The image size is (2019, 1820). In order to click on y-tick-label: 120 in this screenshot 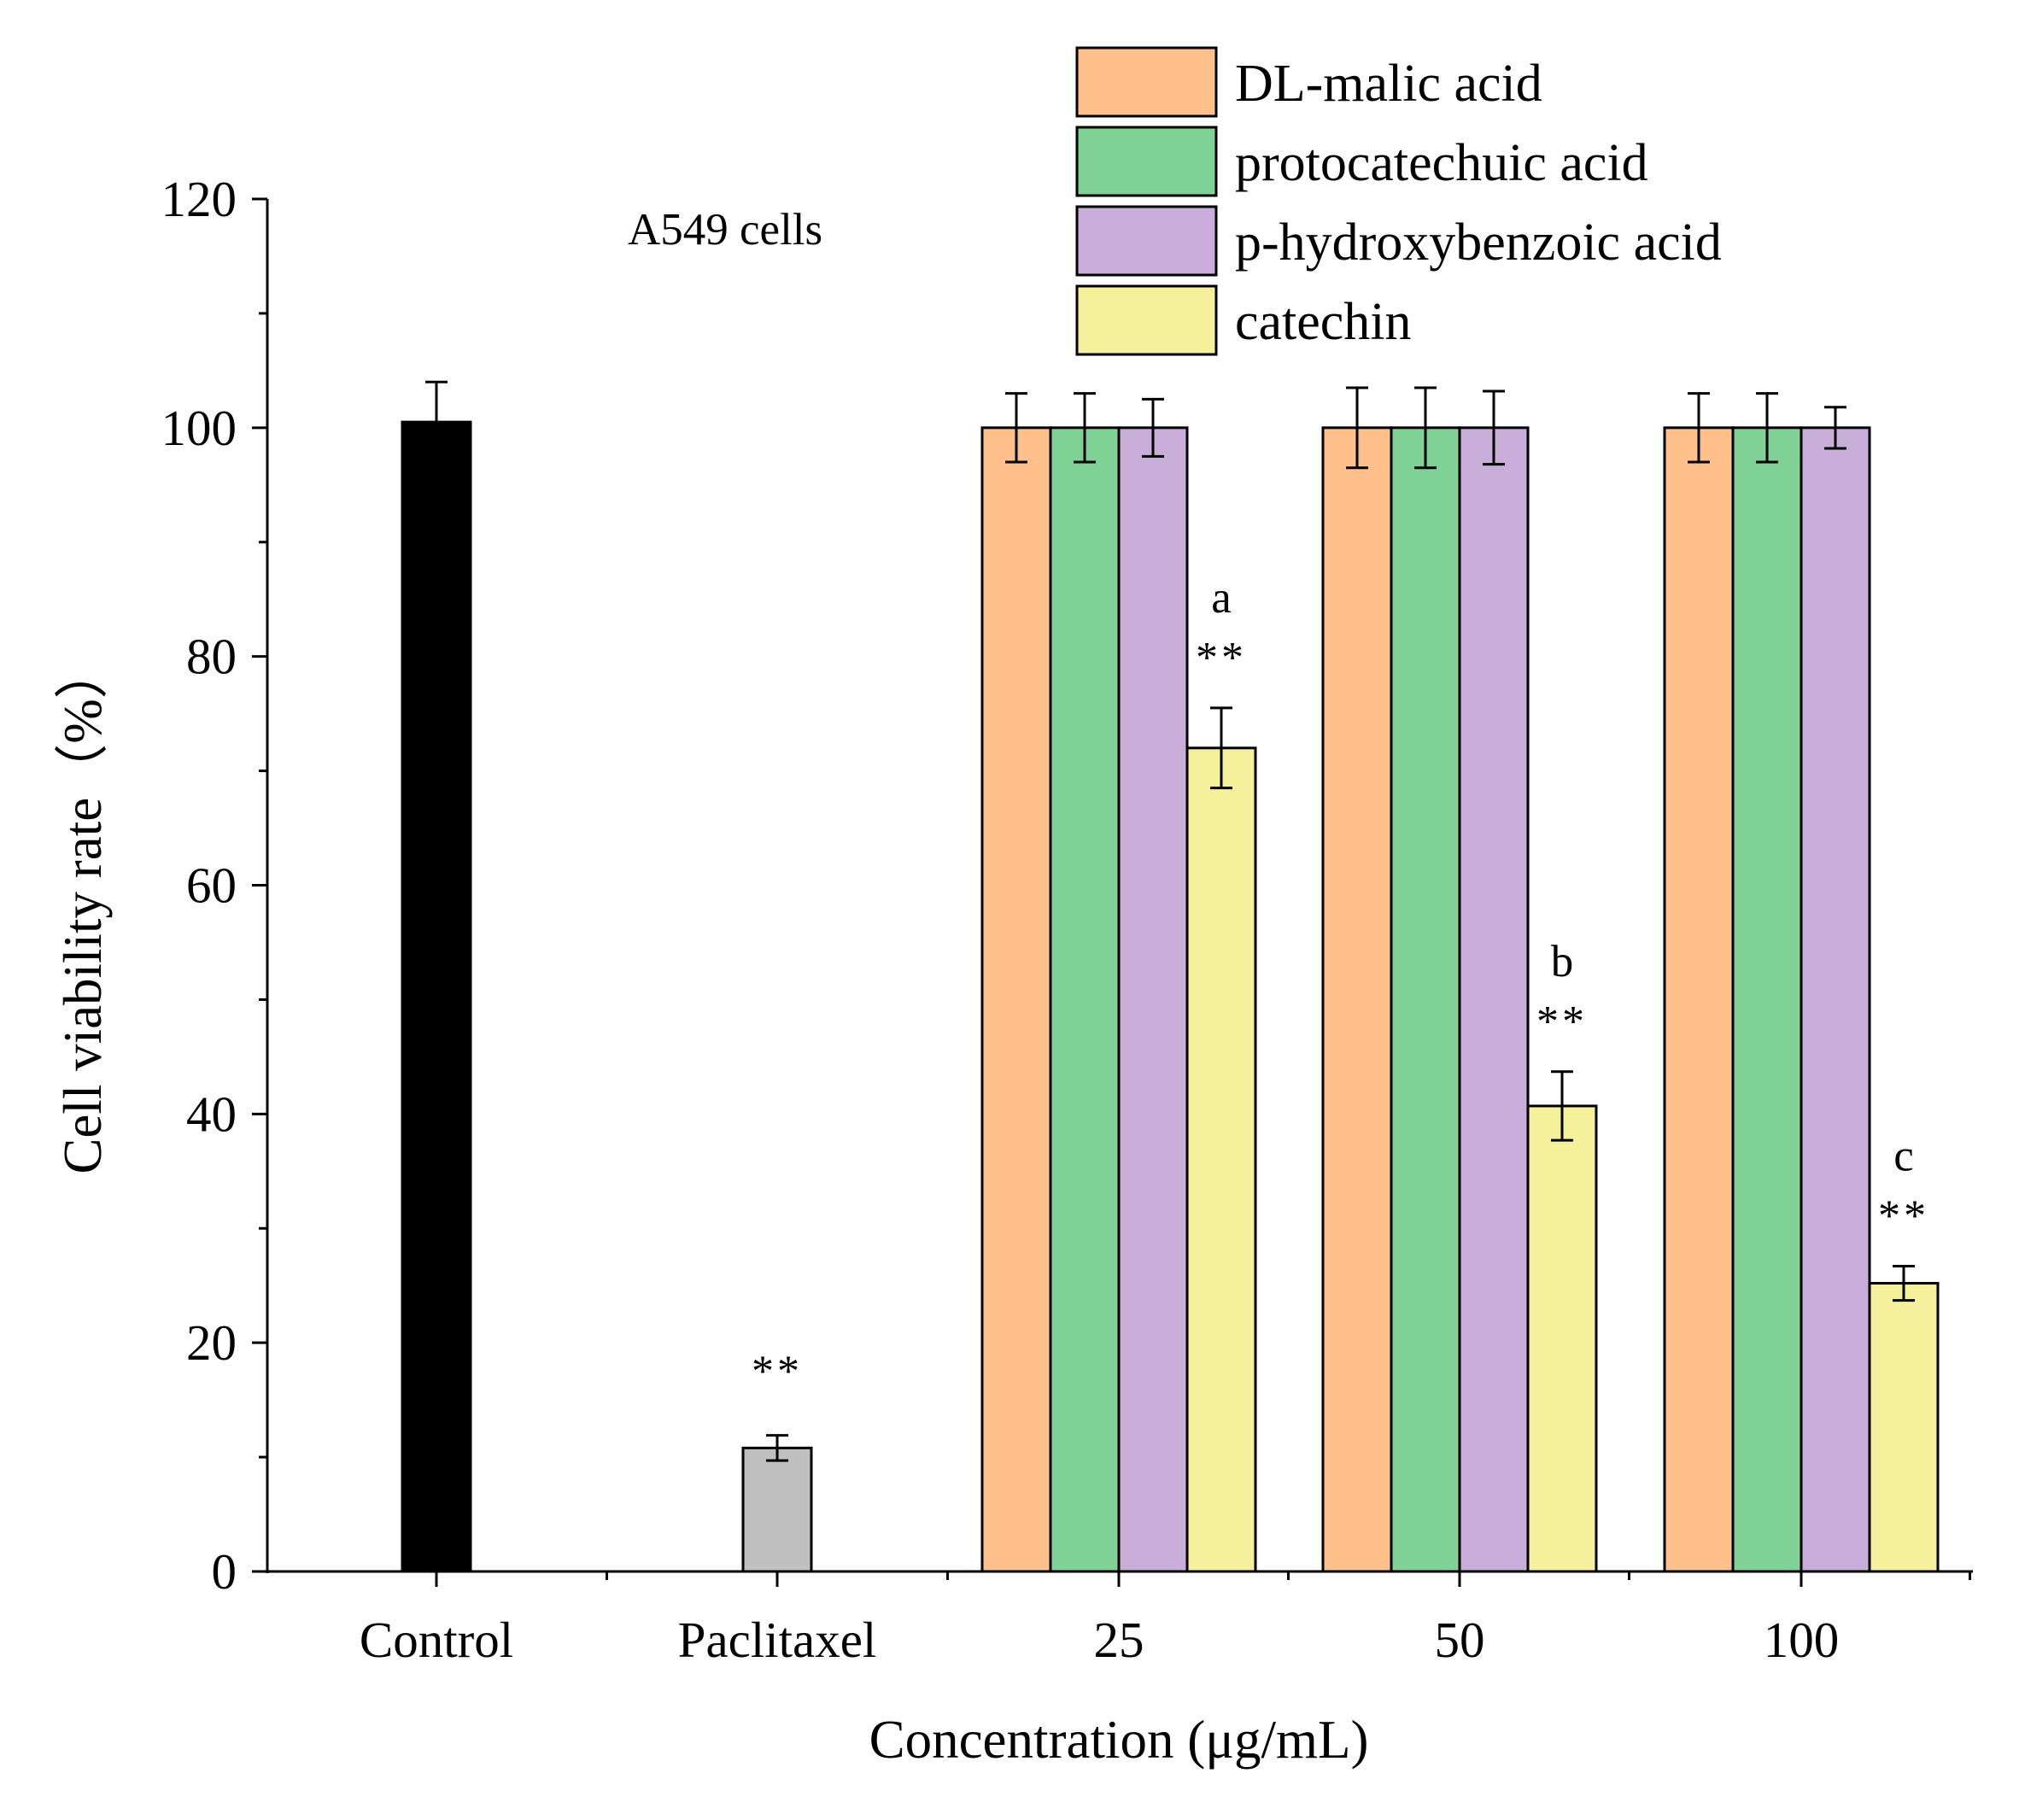, I will do `click(199, 199)`.